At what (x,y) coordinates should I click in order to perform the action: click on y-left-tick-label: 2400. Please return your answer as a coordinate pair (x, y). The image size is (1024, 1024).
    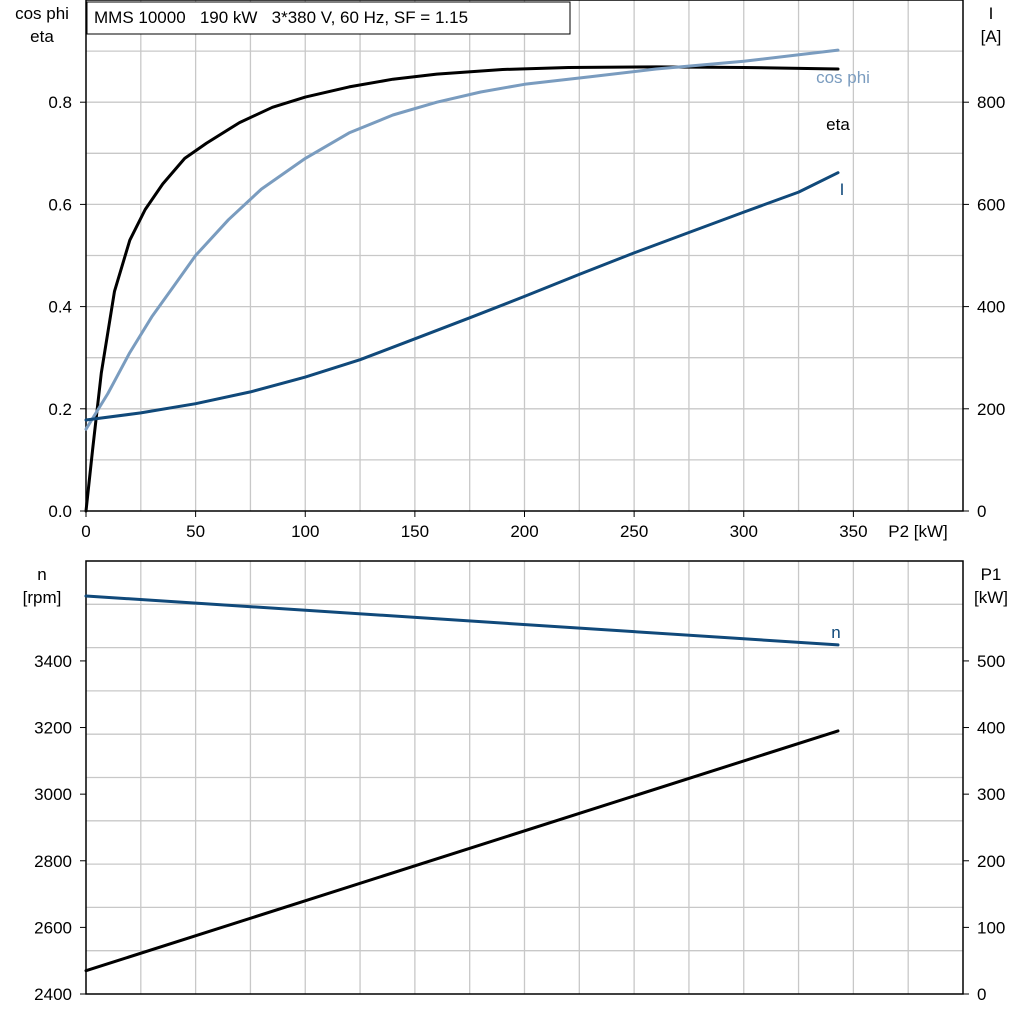
    Looking at the image, I should click on (53, 994).